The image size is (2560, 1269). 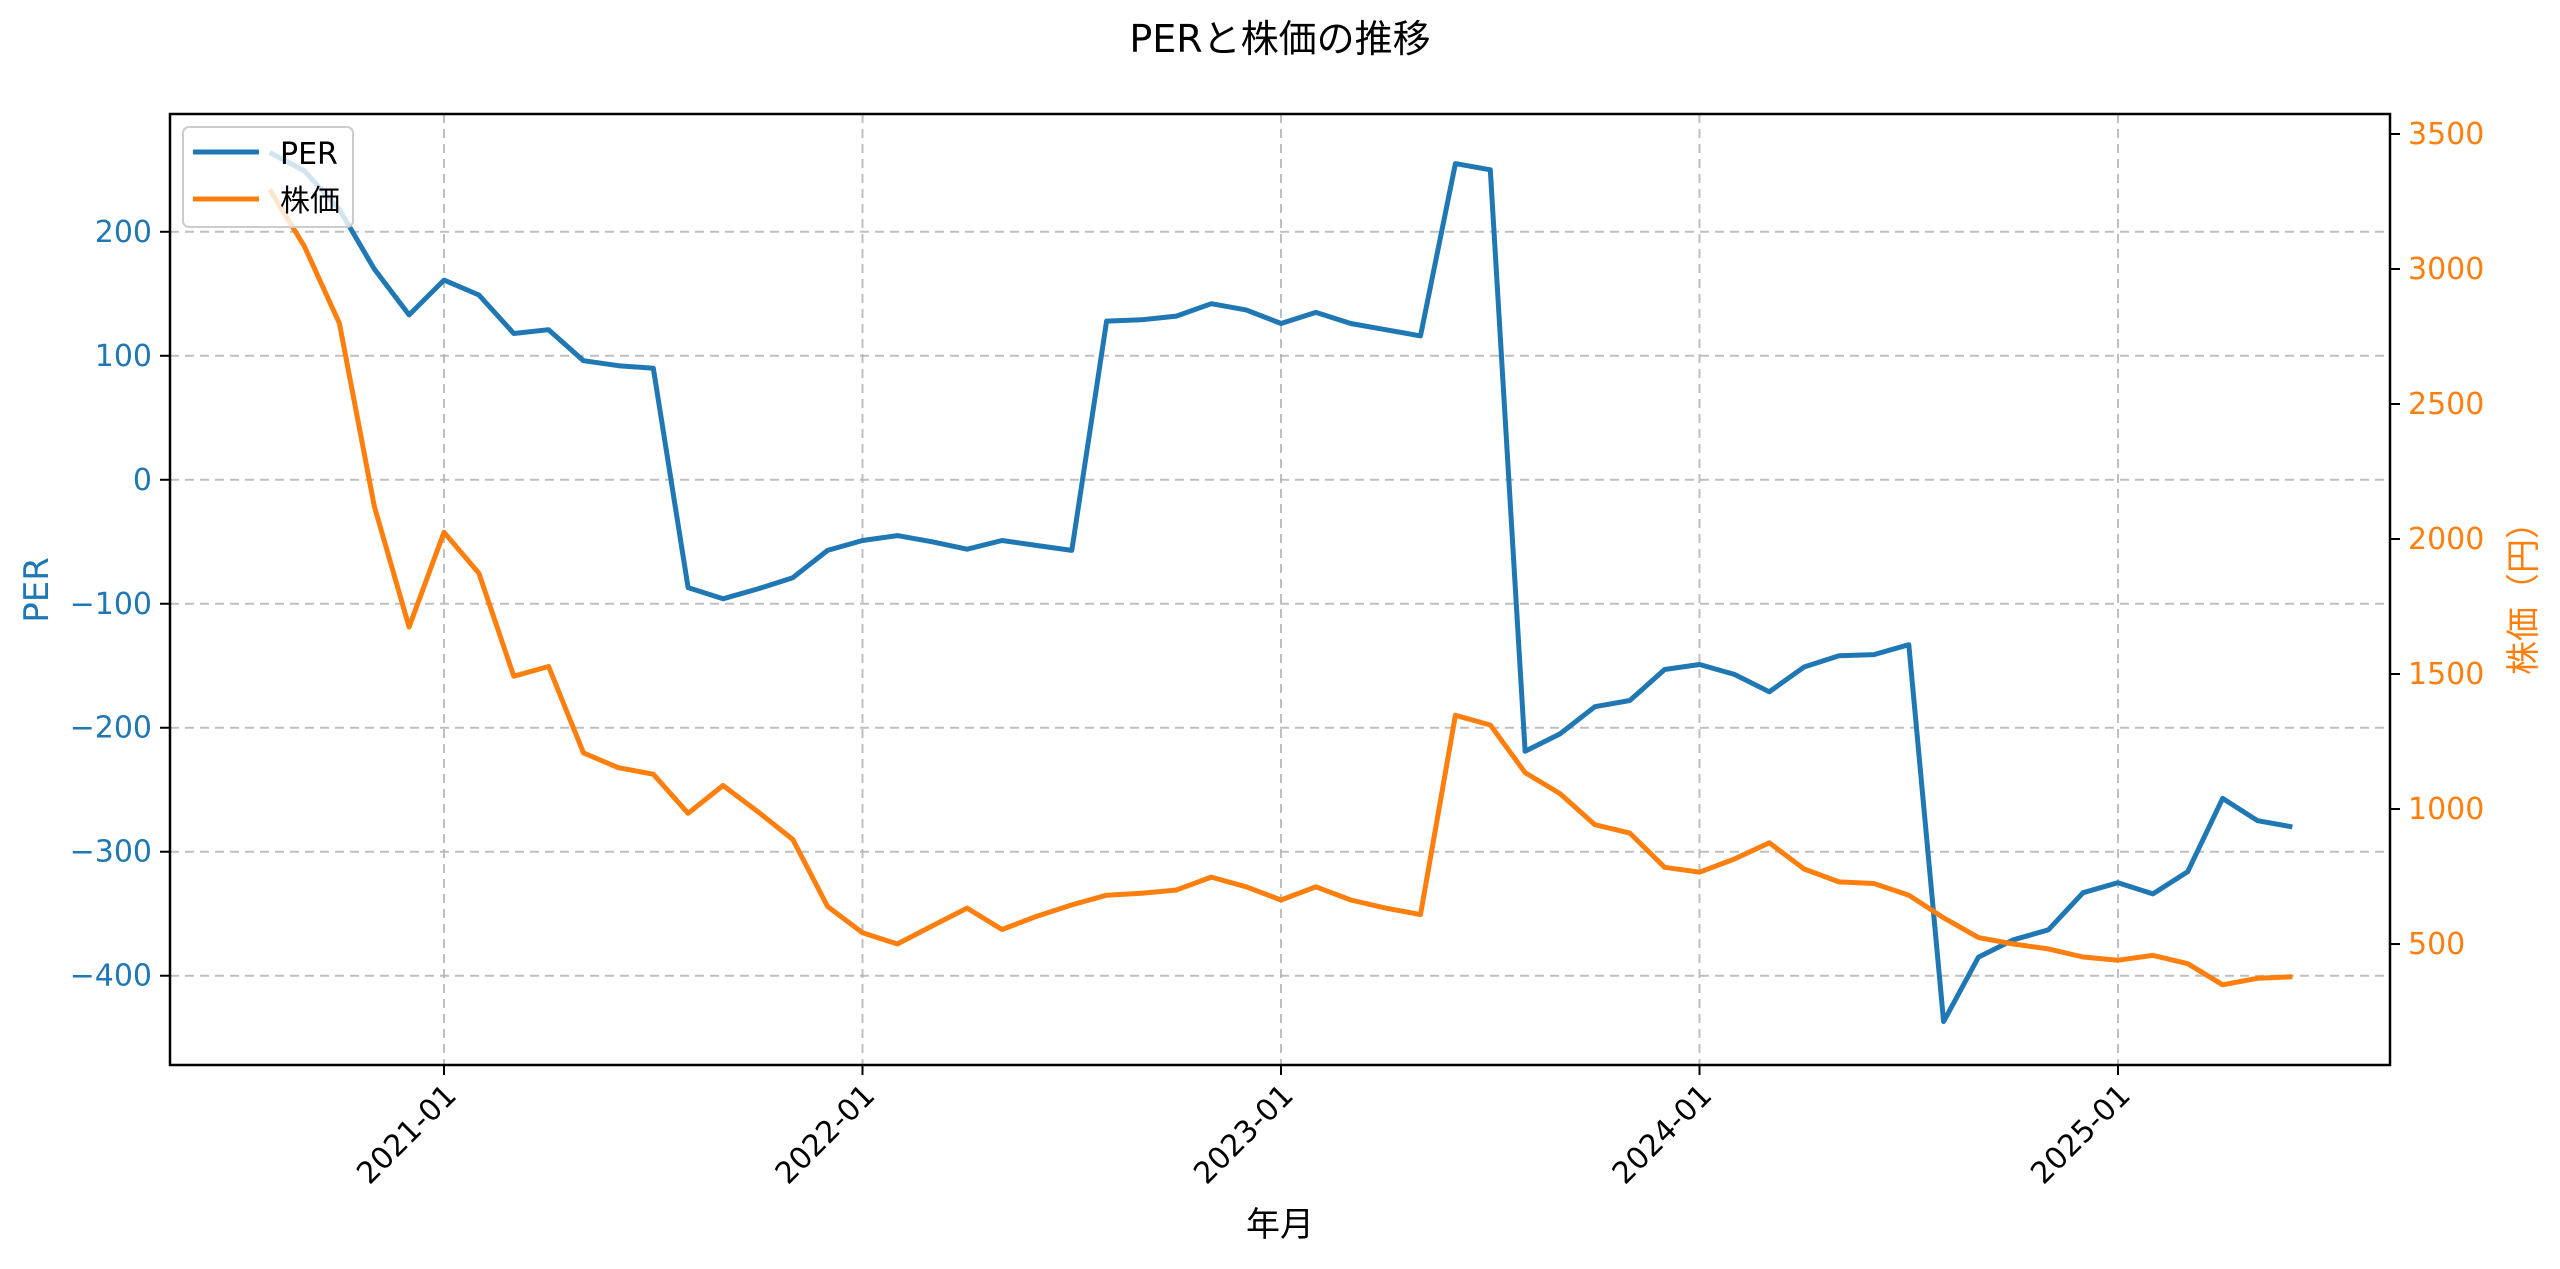 I want to click on legend-label-per: PER, so click(x=309, y=154).